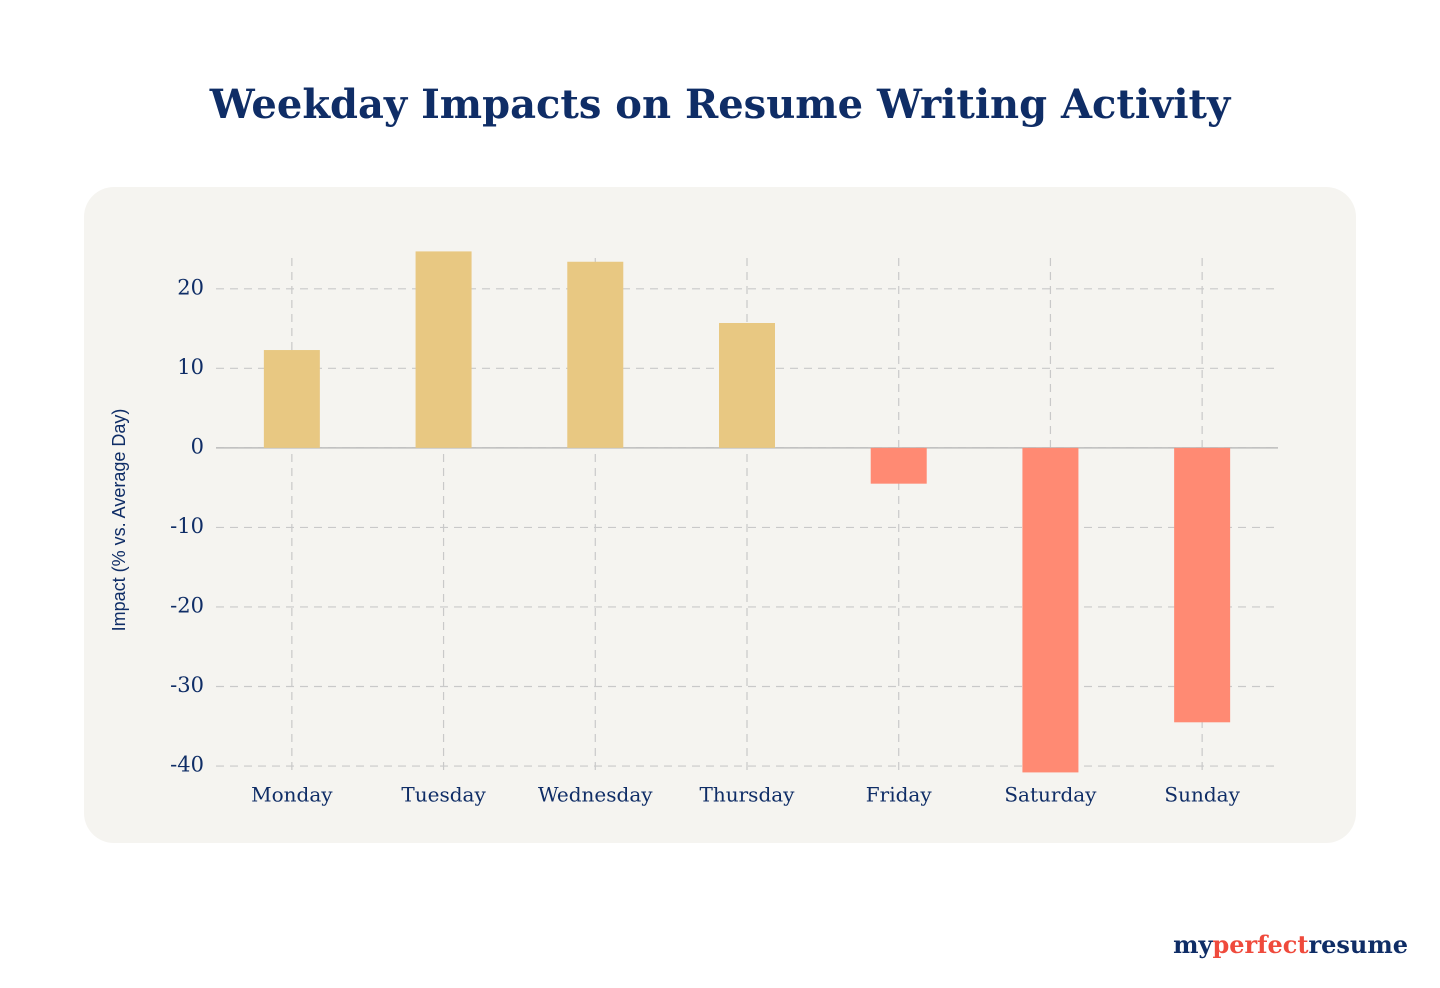  Describe the element at coordinates (187, 765) in the screenshot. I see `y-tick-label: -40` at that location.